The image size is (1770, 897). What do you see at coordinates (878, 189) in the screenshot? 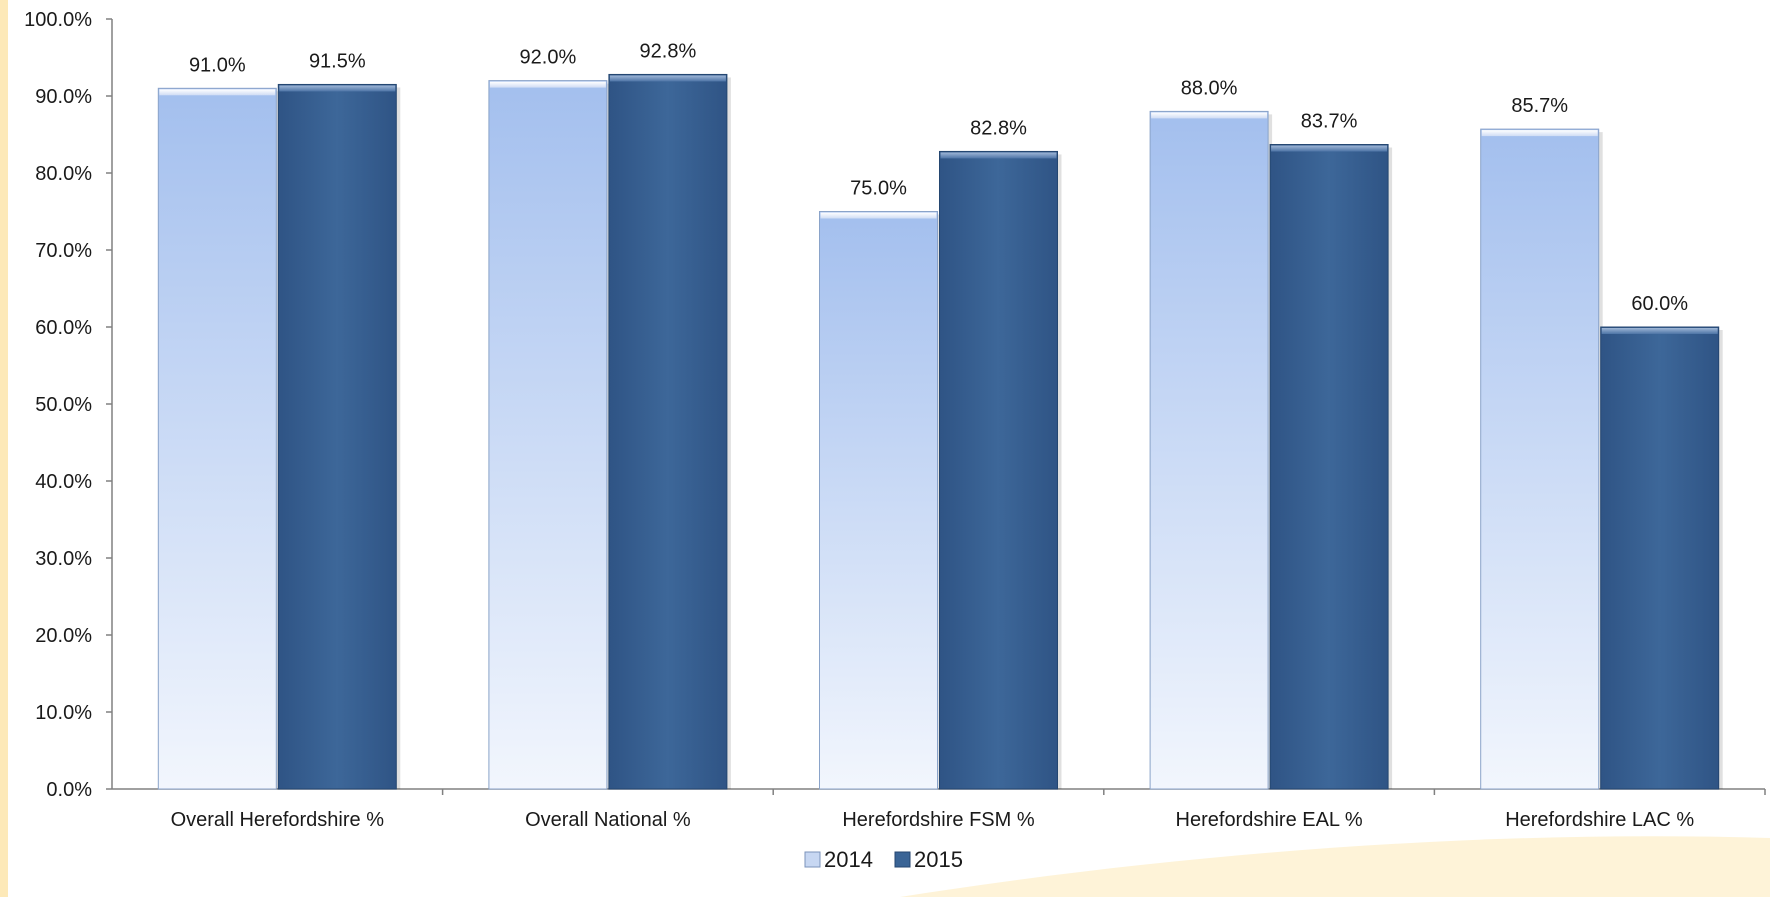
I see `data-label: 75.0%` at bounding box center [878, 189].